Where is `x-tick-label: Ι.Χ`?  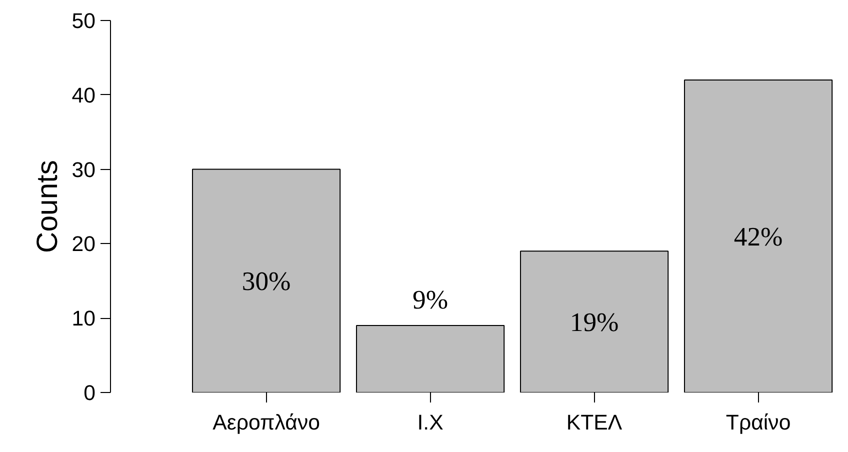 x-tick-label: Ι.Χ is located at coordinates (430, 422).